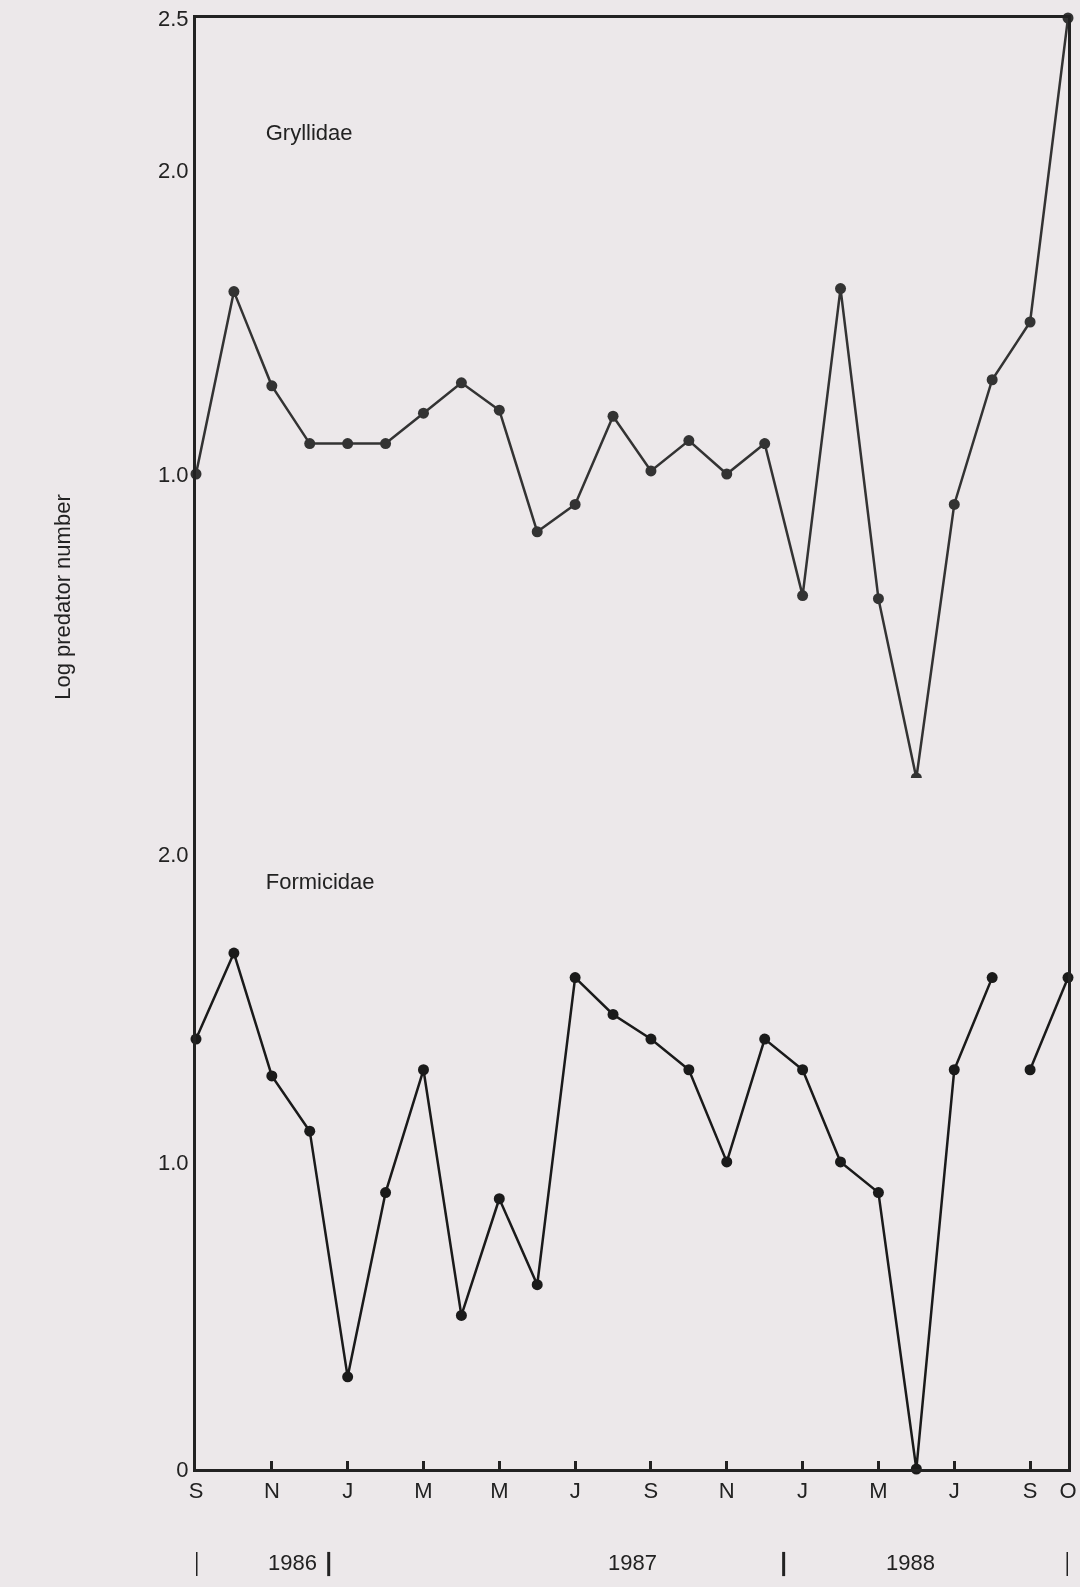 The width and height of the screenshot is (1080, 1587). What do you see at coordinates (62, 597) in the screenshot?
I see `y-axis-title: Log predator number` at bounding box center [62, 597].